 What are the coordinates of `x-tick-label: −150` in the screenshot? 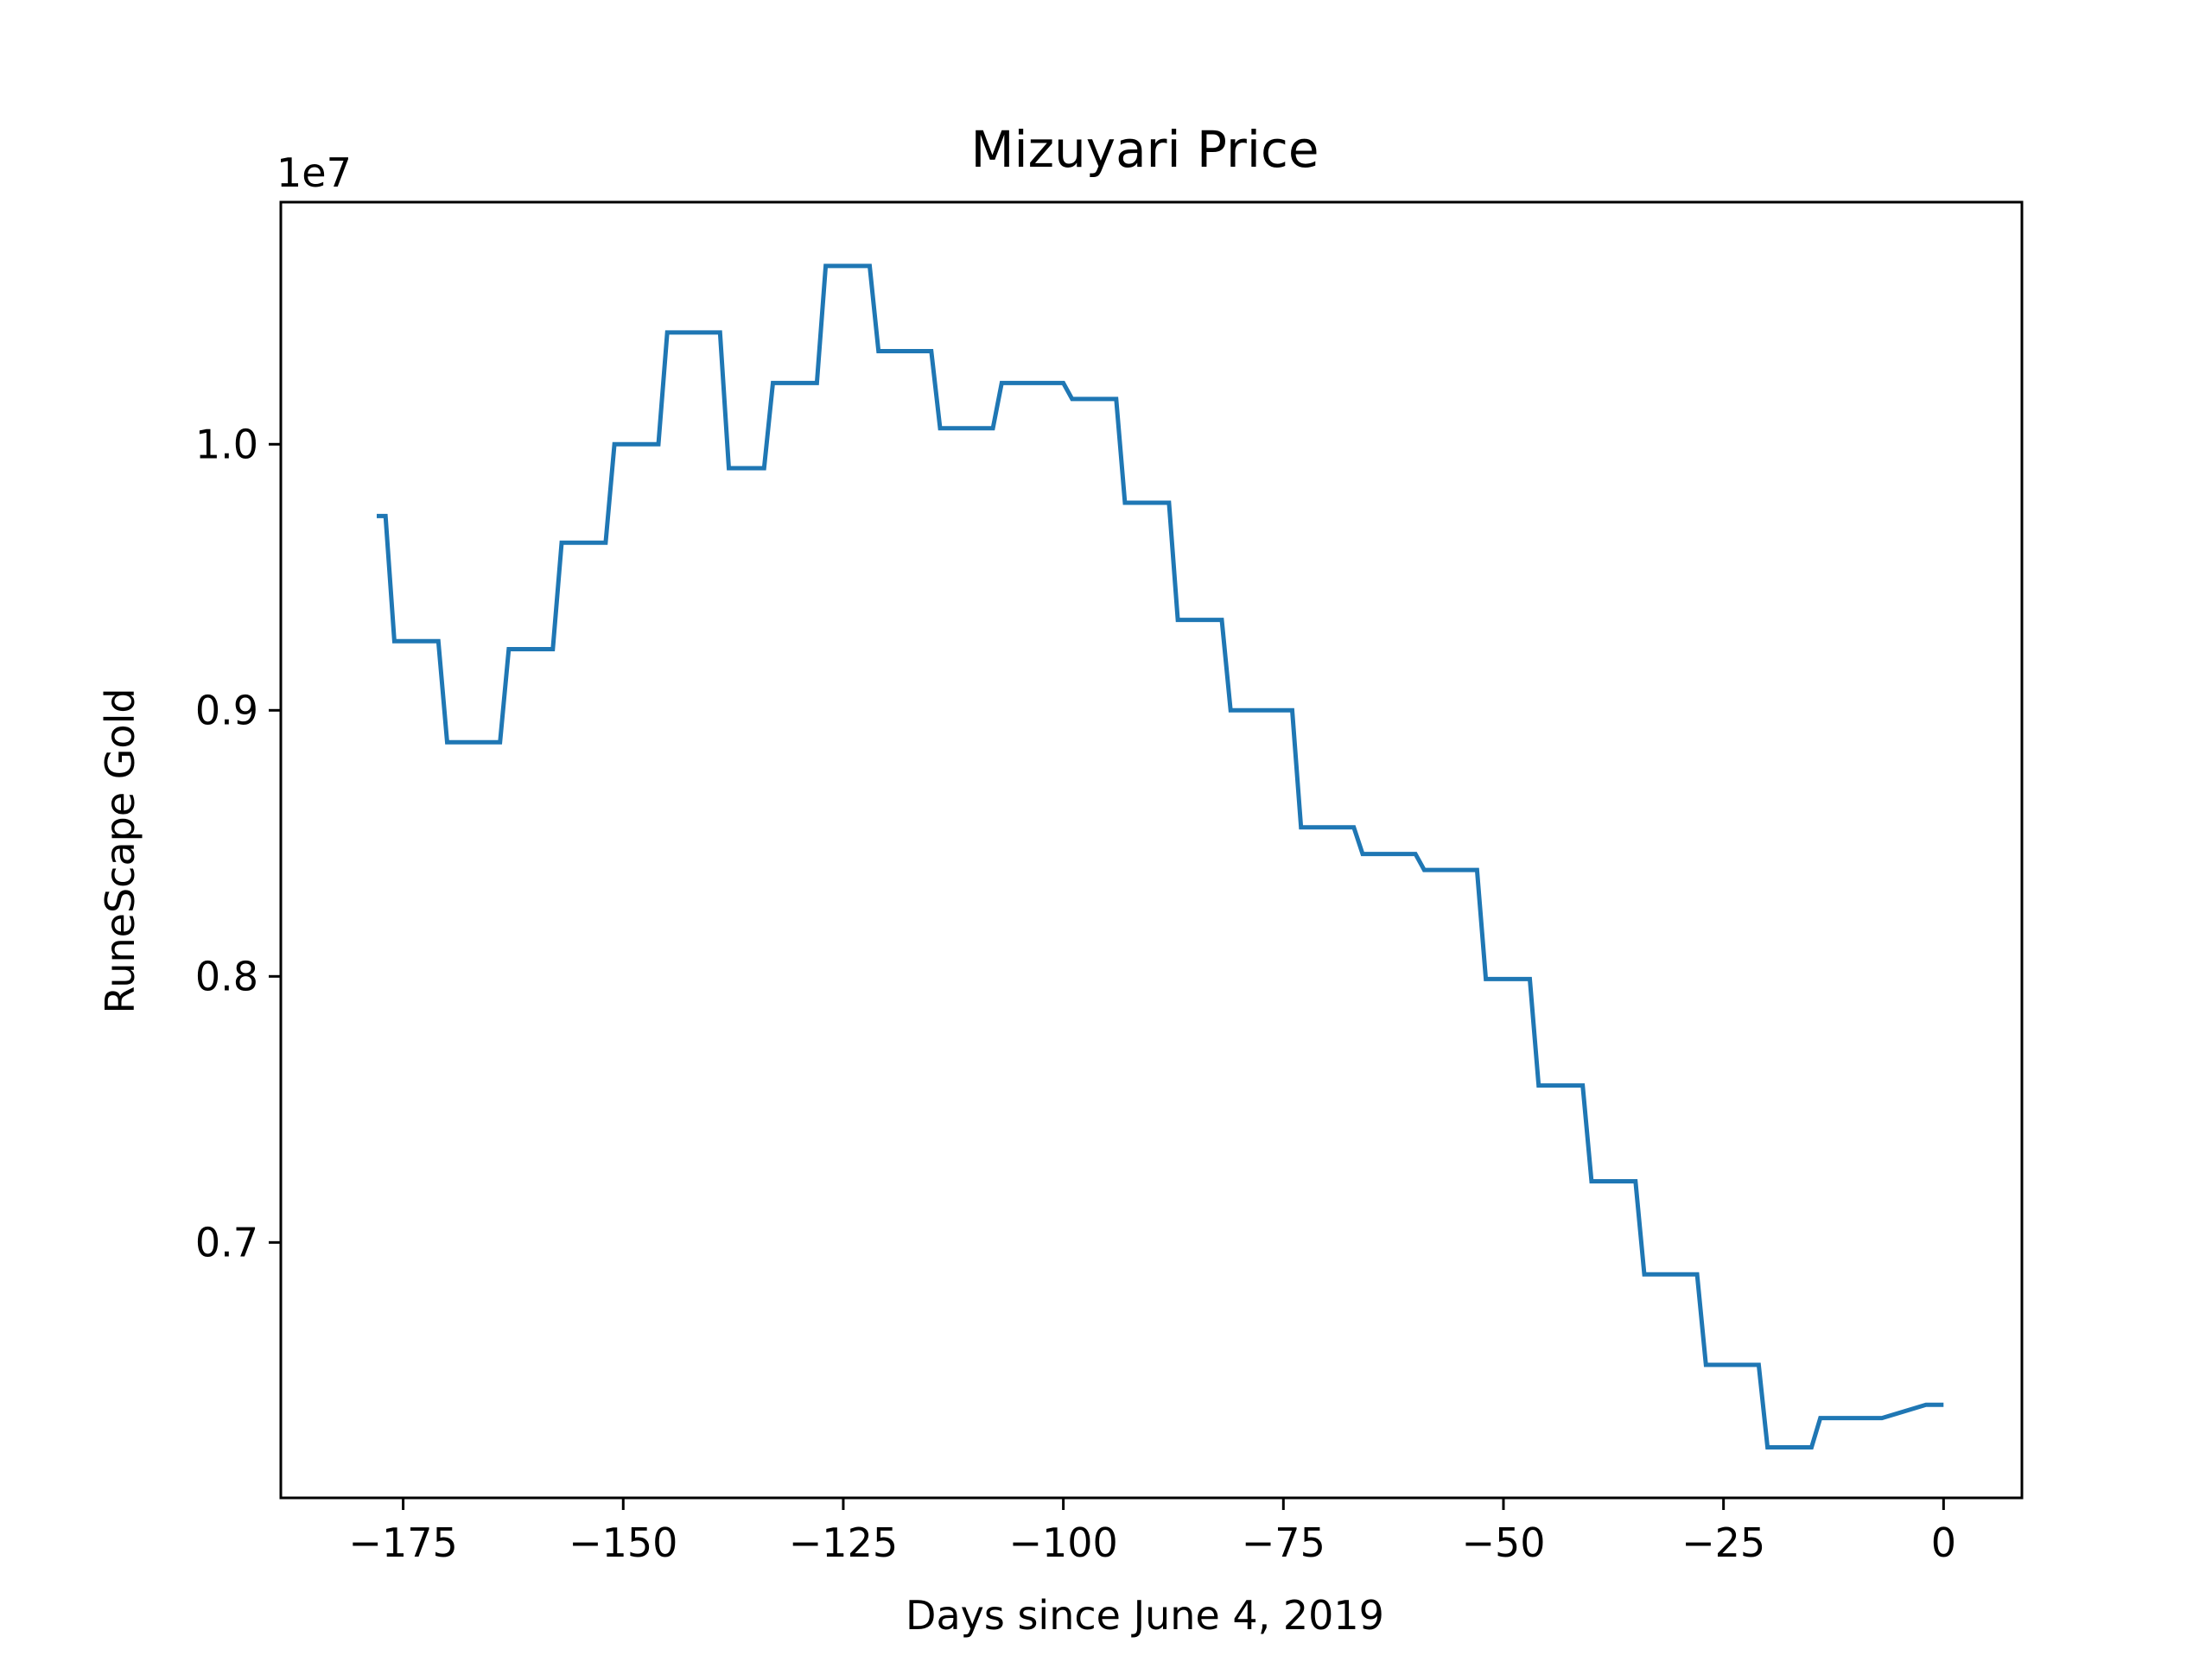 It's located at (623, 1542).